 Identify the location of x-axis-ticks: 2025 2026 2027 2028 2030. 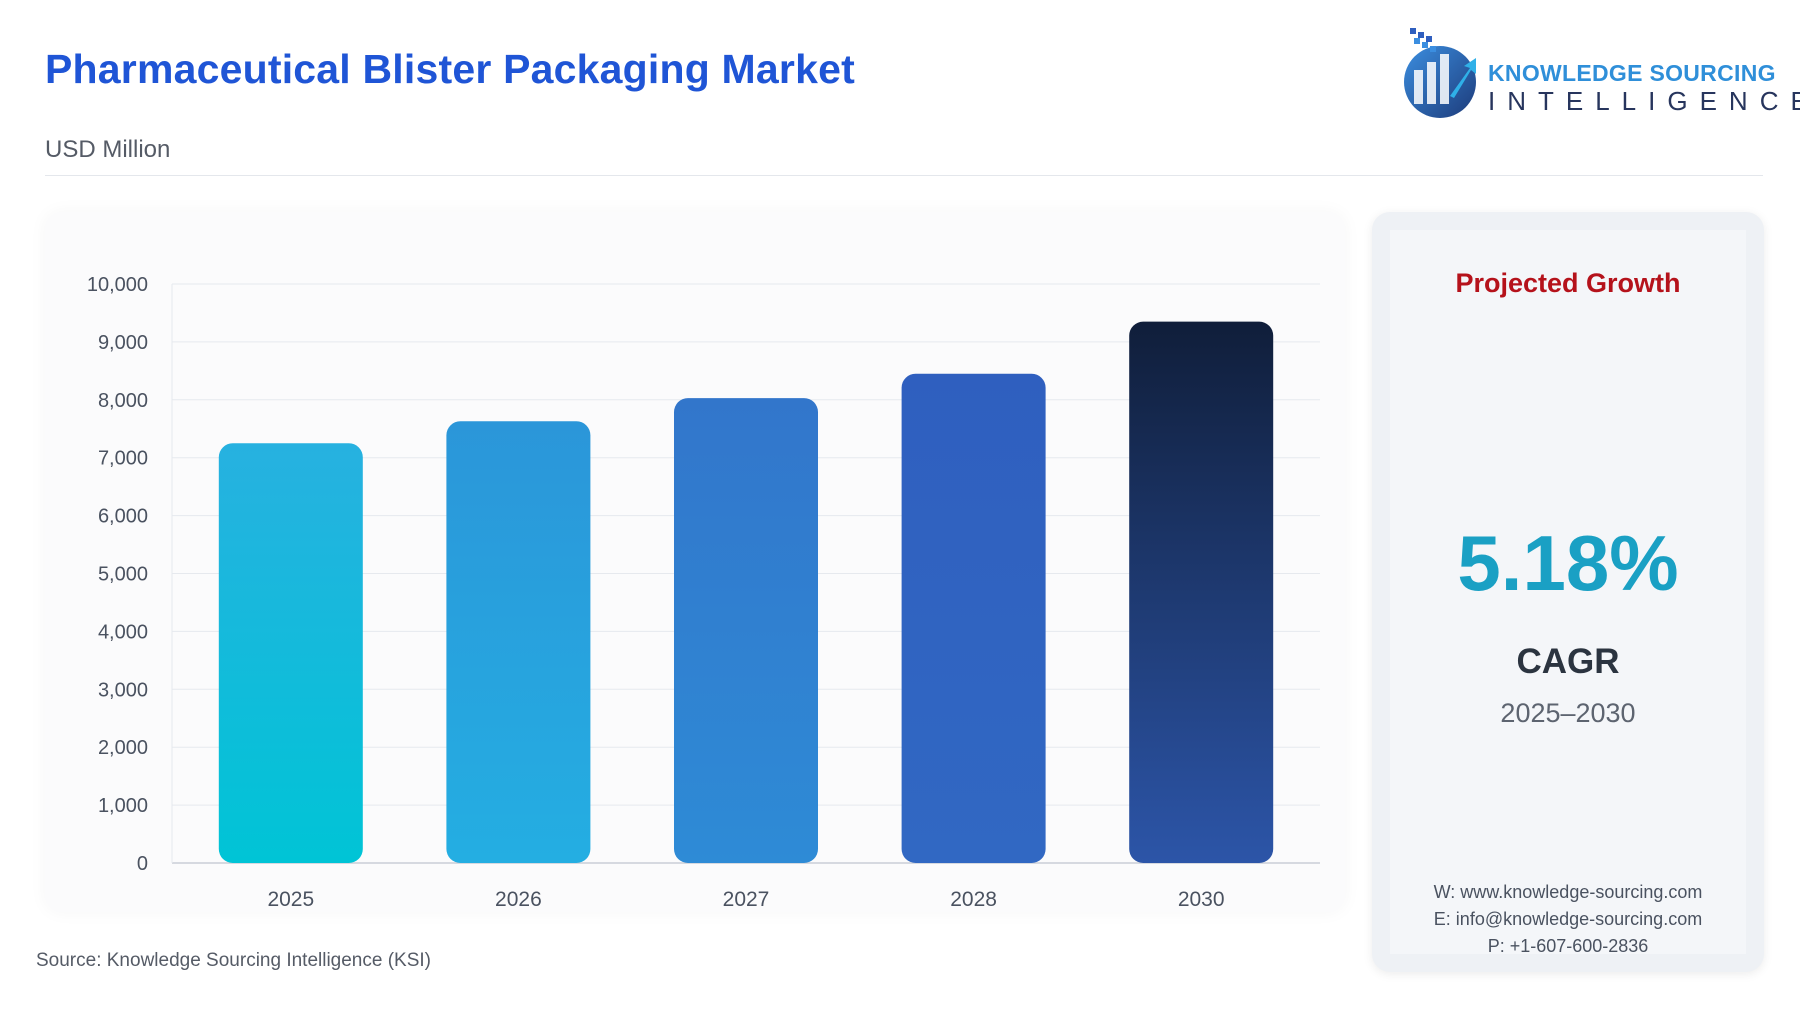
(745, 899).